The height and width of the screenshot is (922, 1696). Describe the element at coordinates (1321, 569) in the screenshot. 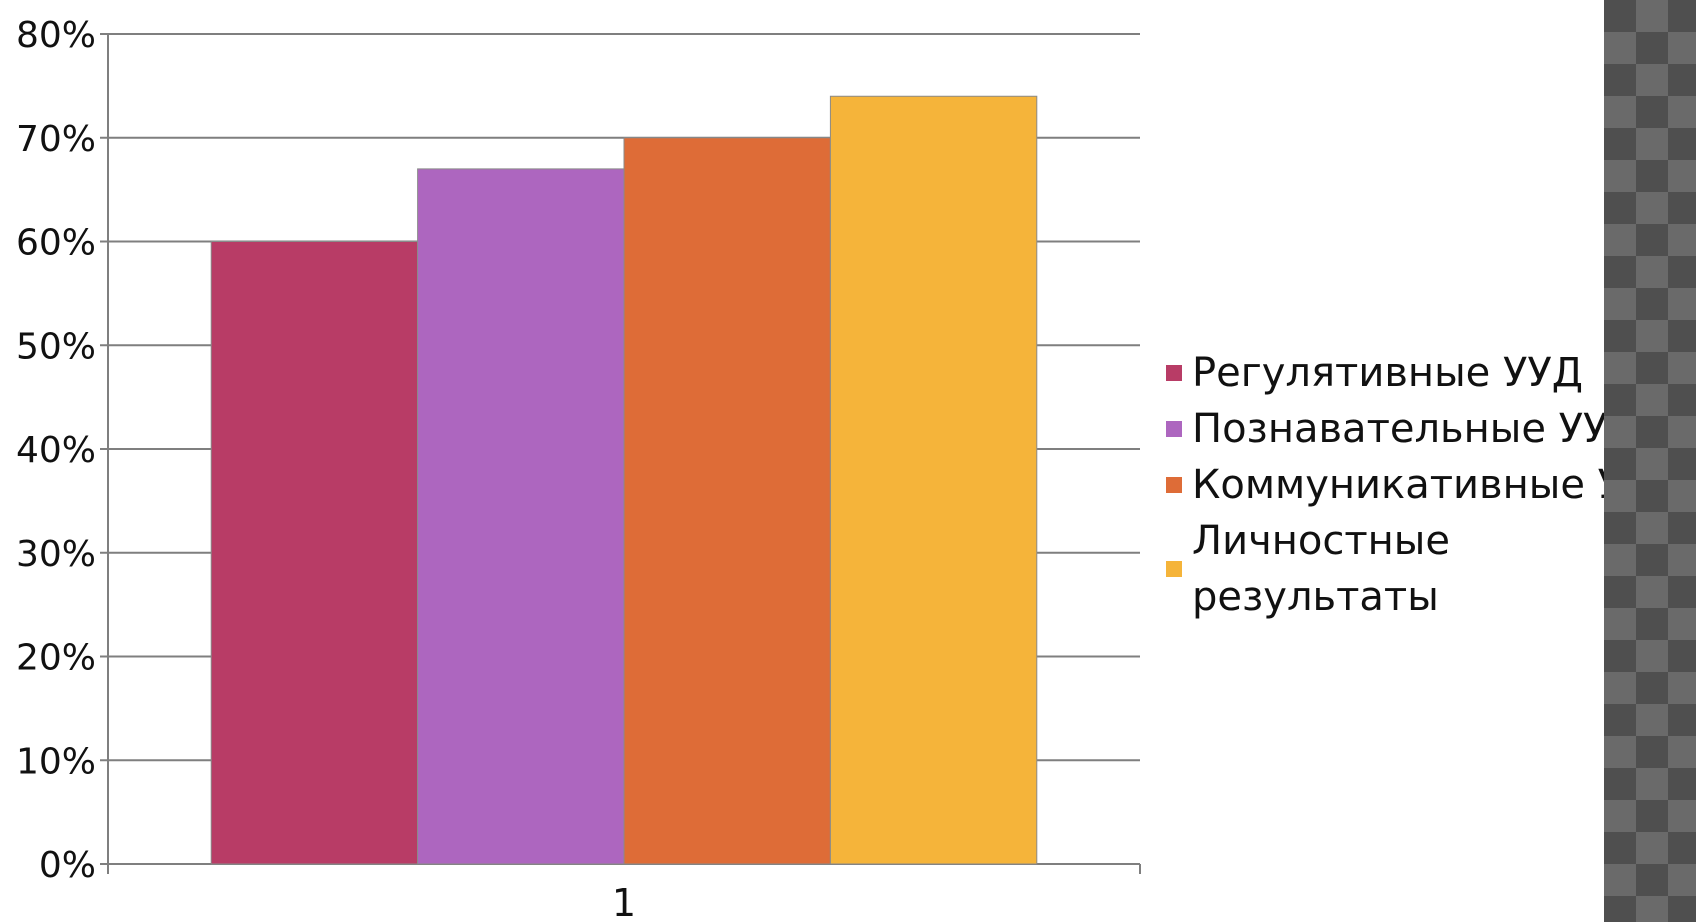

I see `legend-label-personal: Личностные результаты` at that location.